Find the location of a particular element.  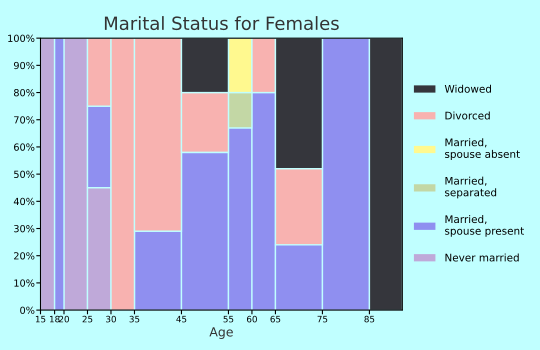

y-tick-label: 30% is located at coordinates (24, 228).